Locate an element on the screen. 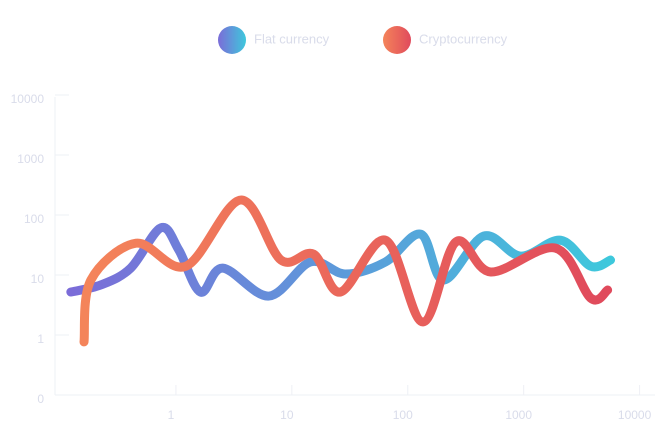 The height and width of the screenshot is (432, 668). series-line is located at coordinates (341, 262).